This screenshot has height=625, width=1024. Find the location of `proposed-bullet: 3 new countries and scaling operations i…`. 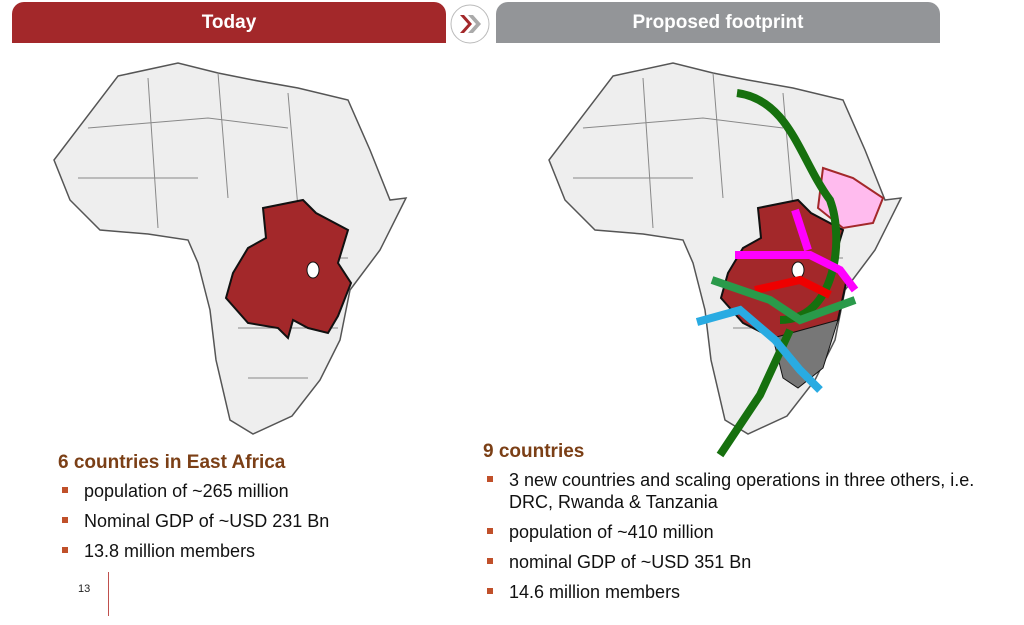

proposed-bullet: 3 new countries and scaling operations i… is located at coordinates (753, 491).